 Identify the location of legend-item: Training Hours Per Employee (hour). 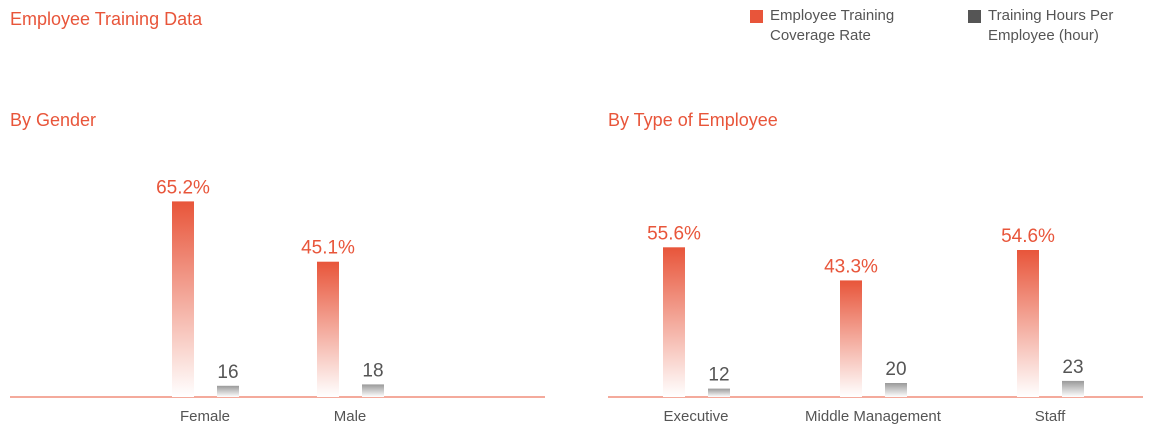
(1058, 26).